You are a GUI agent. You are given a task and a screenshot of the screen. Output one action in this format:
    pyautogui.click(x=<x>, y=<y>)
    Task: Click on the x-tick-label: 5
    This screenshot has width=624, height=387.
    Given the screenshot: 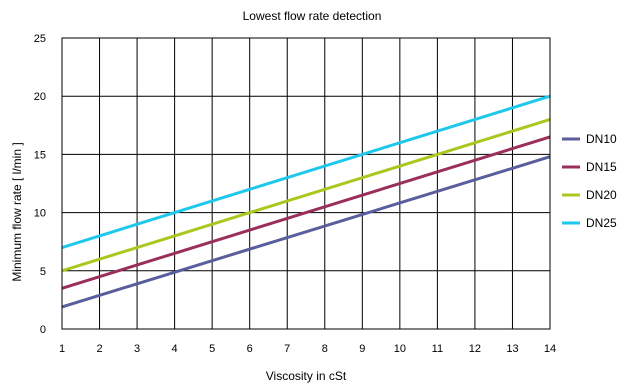 What is the action you would take?
    pyautogui.click(x=212, y=349)
    